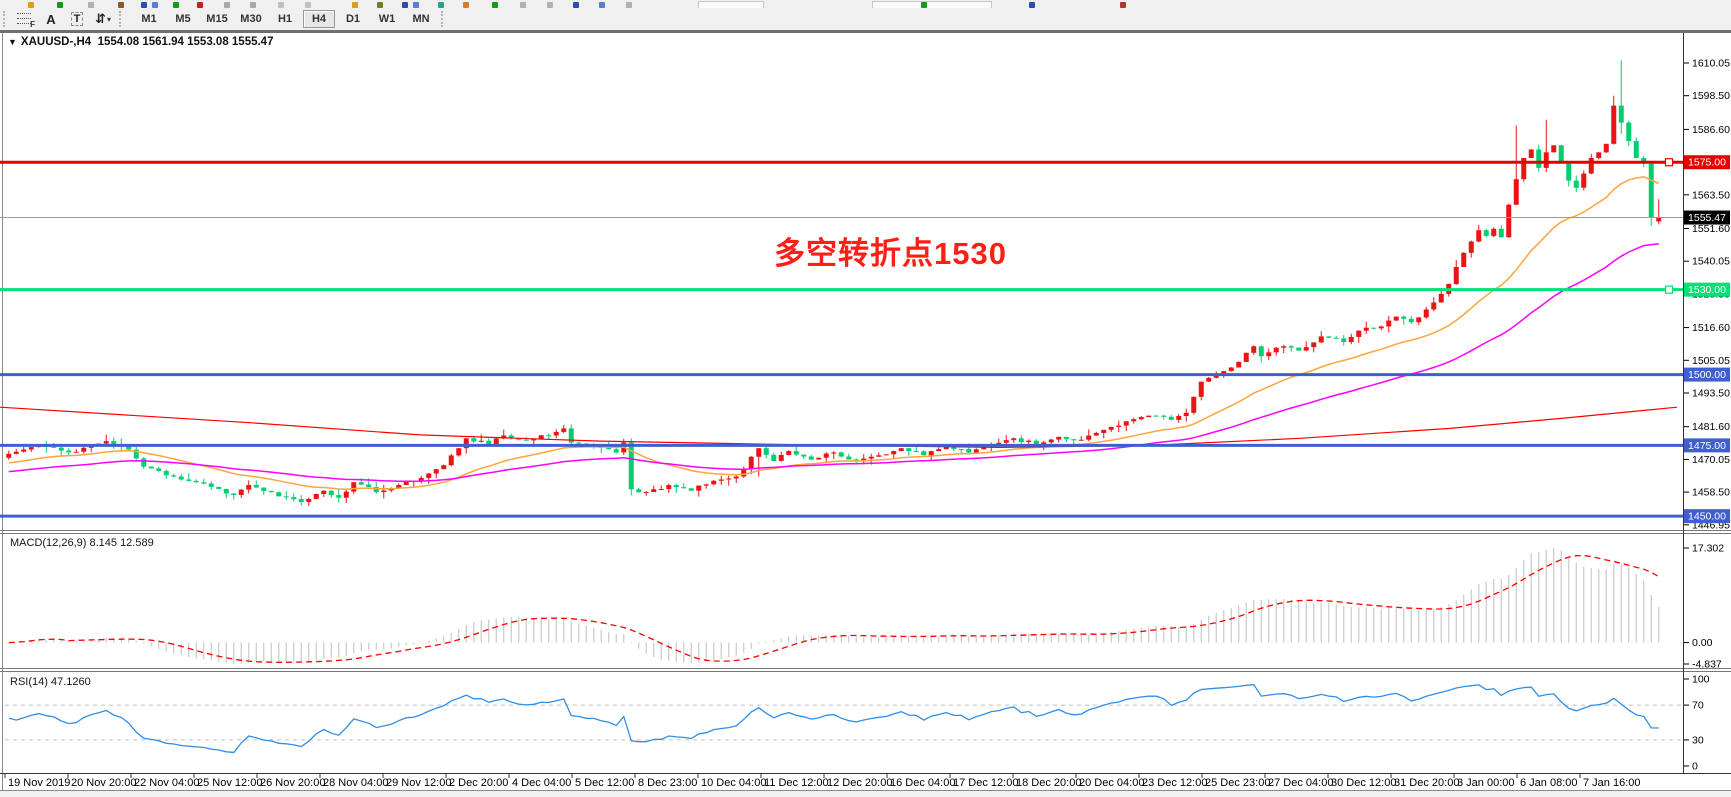 The width and height of the screenshot is (1731, 797). I want to click on timeframe-button-h1: H1, so click(285, 19).